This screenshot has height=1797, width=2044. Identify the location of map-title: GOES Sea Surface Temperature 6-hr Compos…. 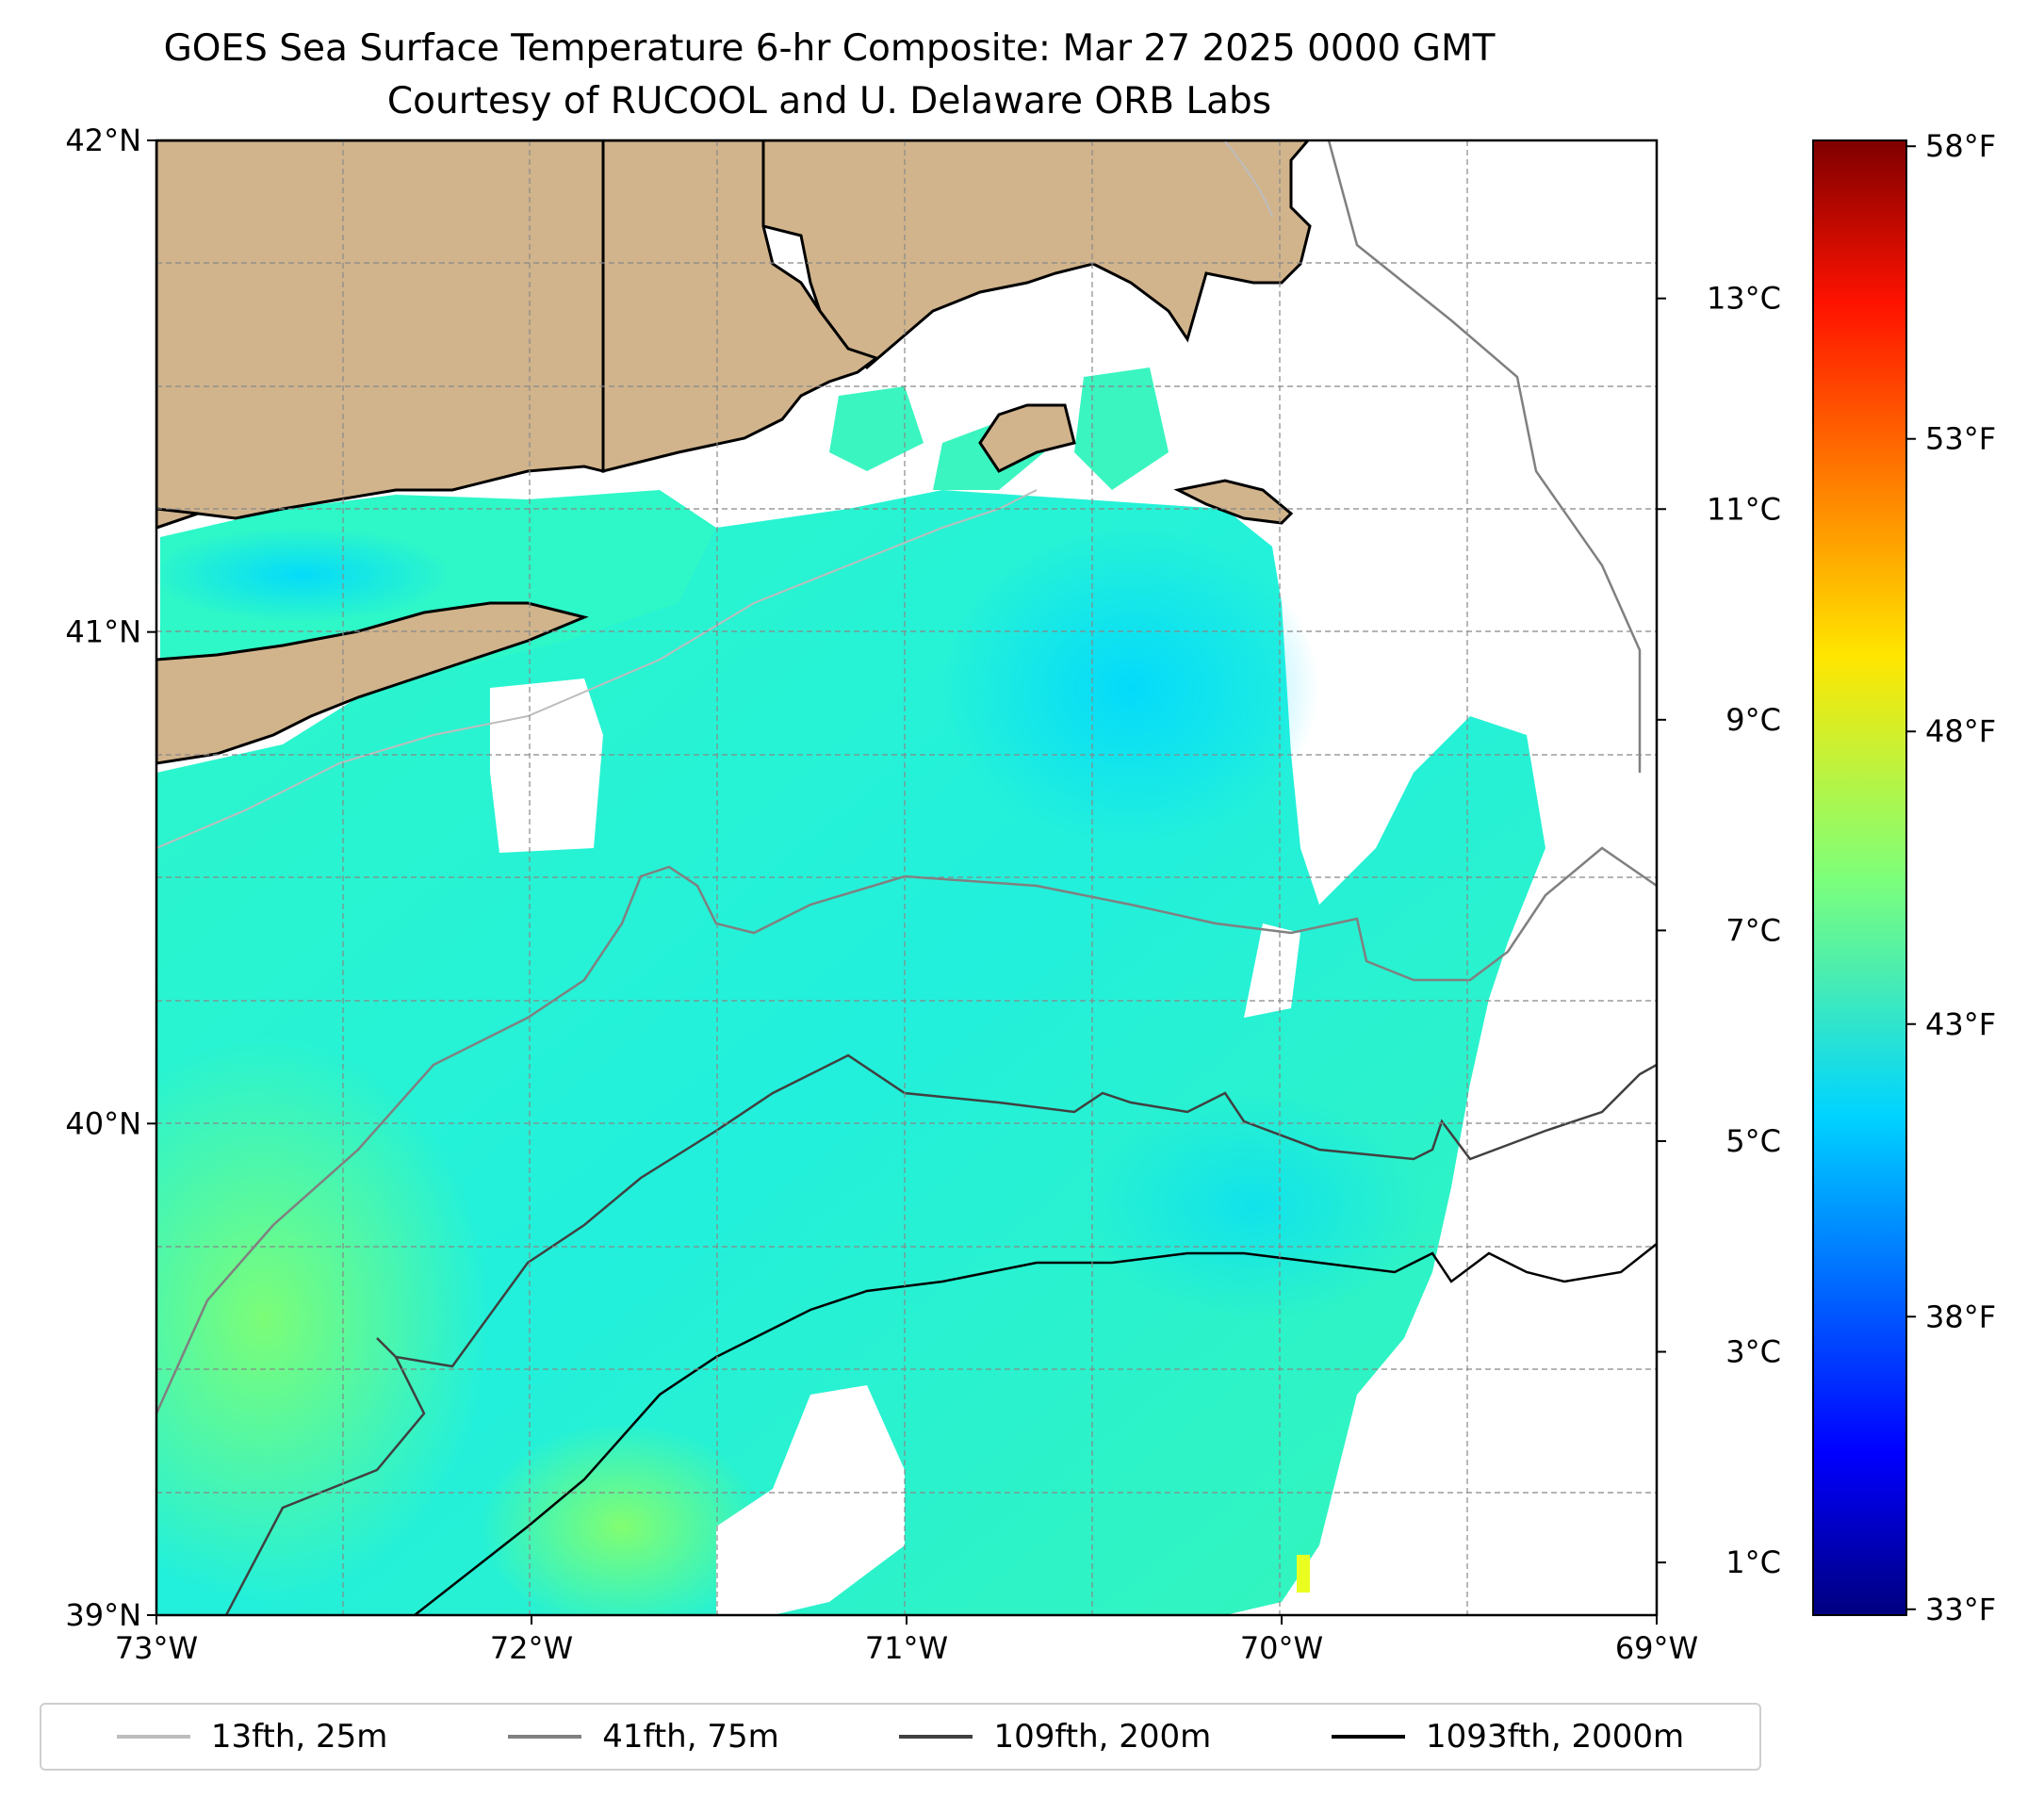
(829, 48).